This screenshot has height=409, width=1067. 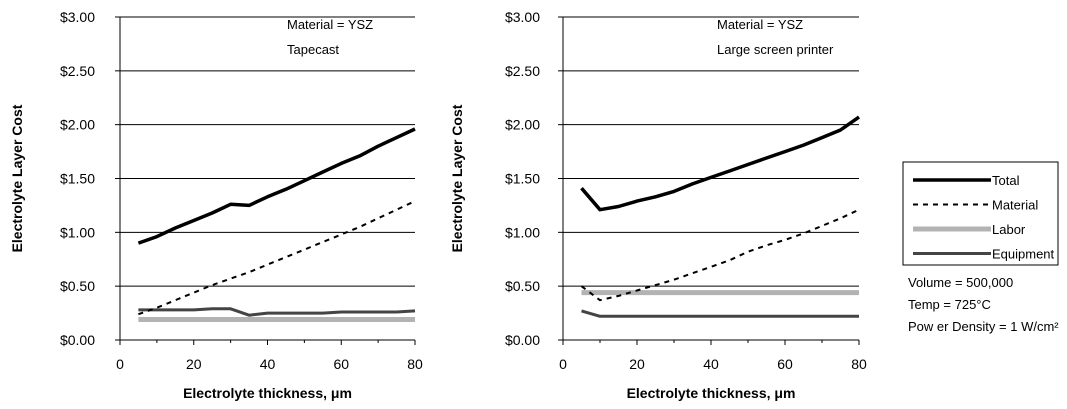 What do you see at coordinates (949, 304) in the screenshot?
I see `note-temp: Temp = 725°C` at bounding box center [949, 304].